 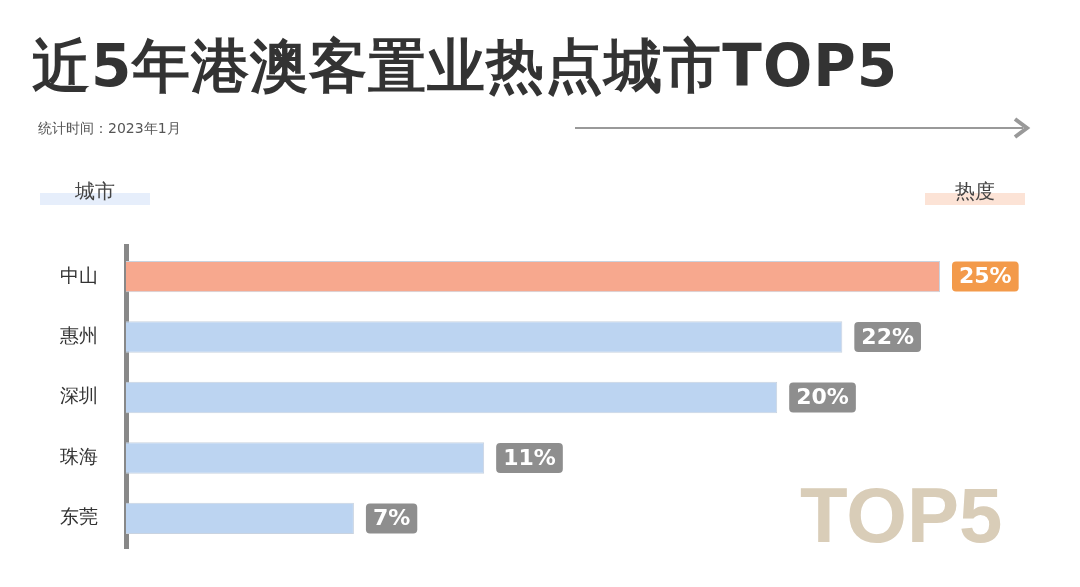 I want to click on data-label: 25%, so click(x=985, y=276).